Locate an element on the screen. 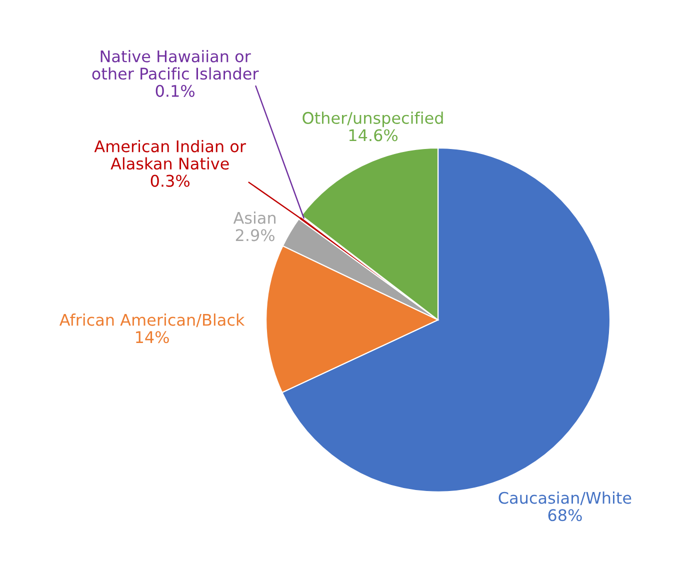 The width and height of the screenshot is (680, 569). data-label: 0.1% is located at coordinates (175, 90).